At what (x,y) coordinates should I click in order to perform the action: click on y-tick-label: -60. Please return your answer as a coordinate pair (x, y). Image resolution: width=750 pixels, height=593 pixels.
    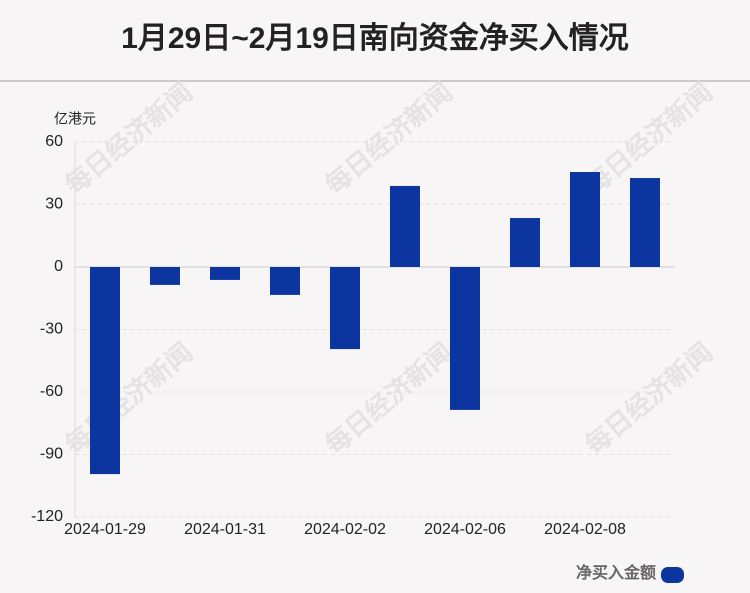
    Looking at the image, I should click on (51, 391).